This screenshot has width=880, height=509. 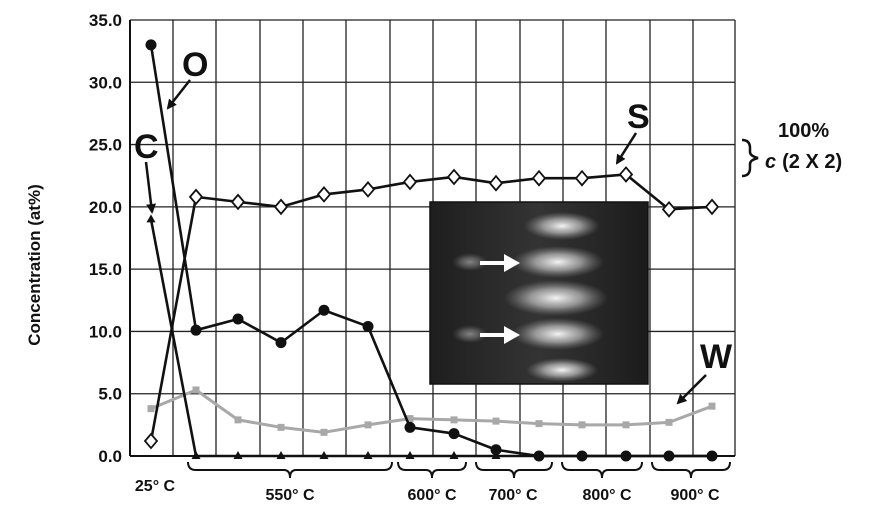 What do you see at coordinates (146, 147) in the screenshot?
I see `label-c: C` at bounding box center [146, 147].